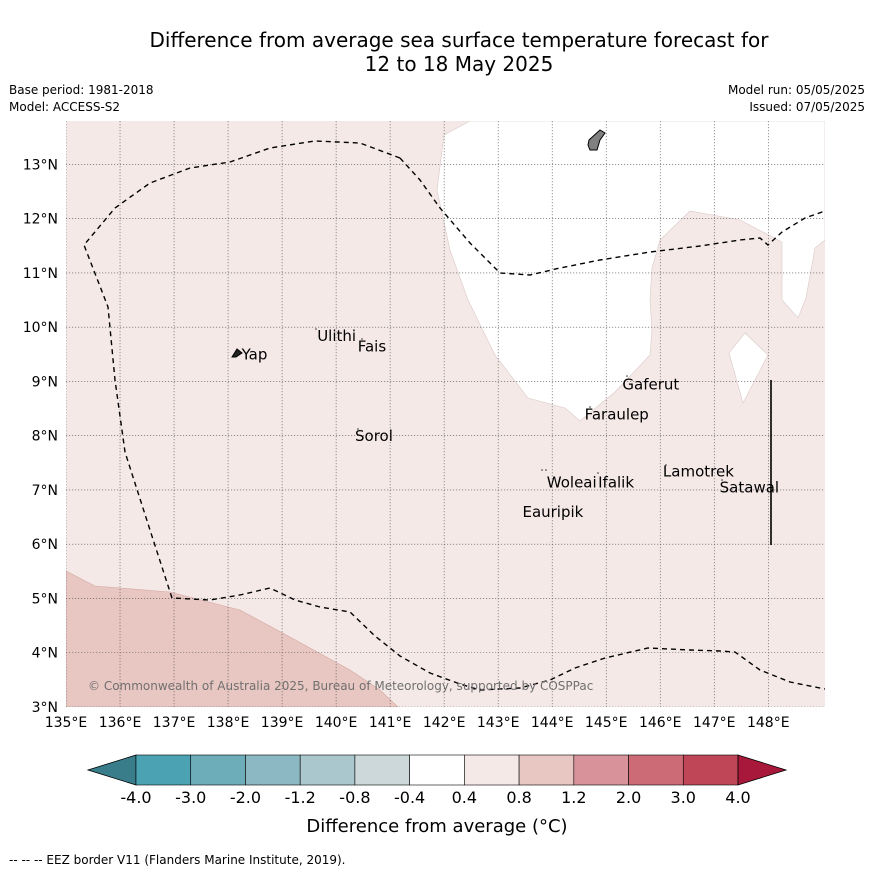 This screenshot has height=873, width=873. What do you see at coordinates (336, 336) in the screenshot?
I see `place-label-ulithi: Ulithi` at bounding box center [336, 336].